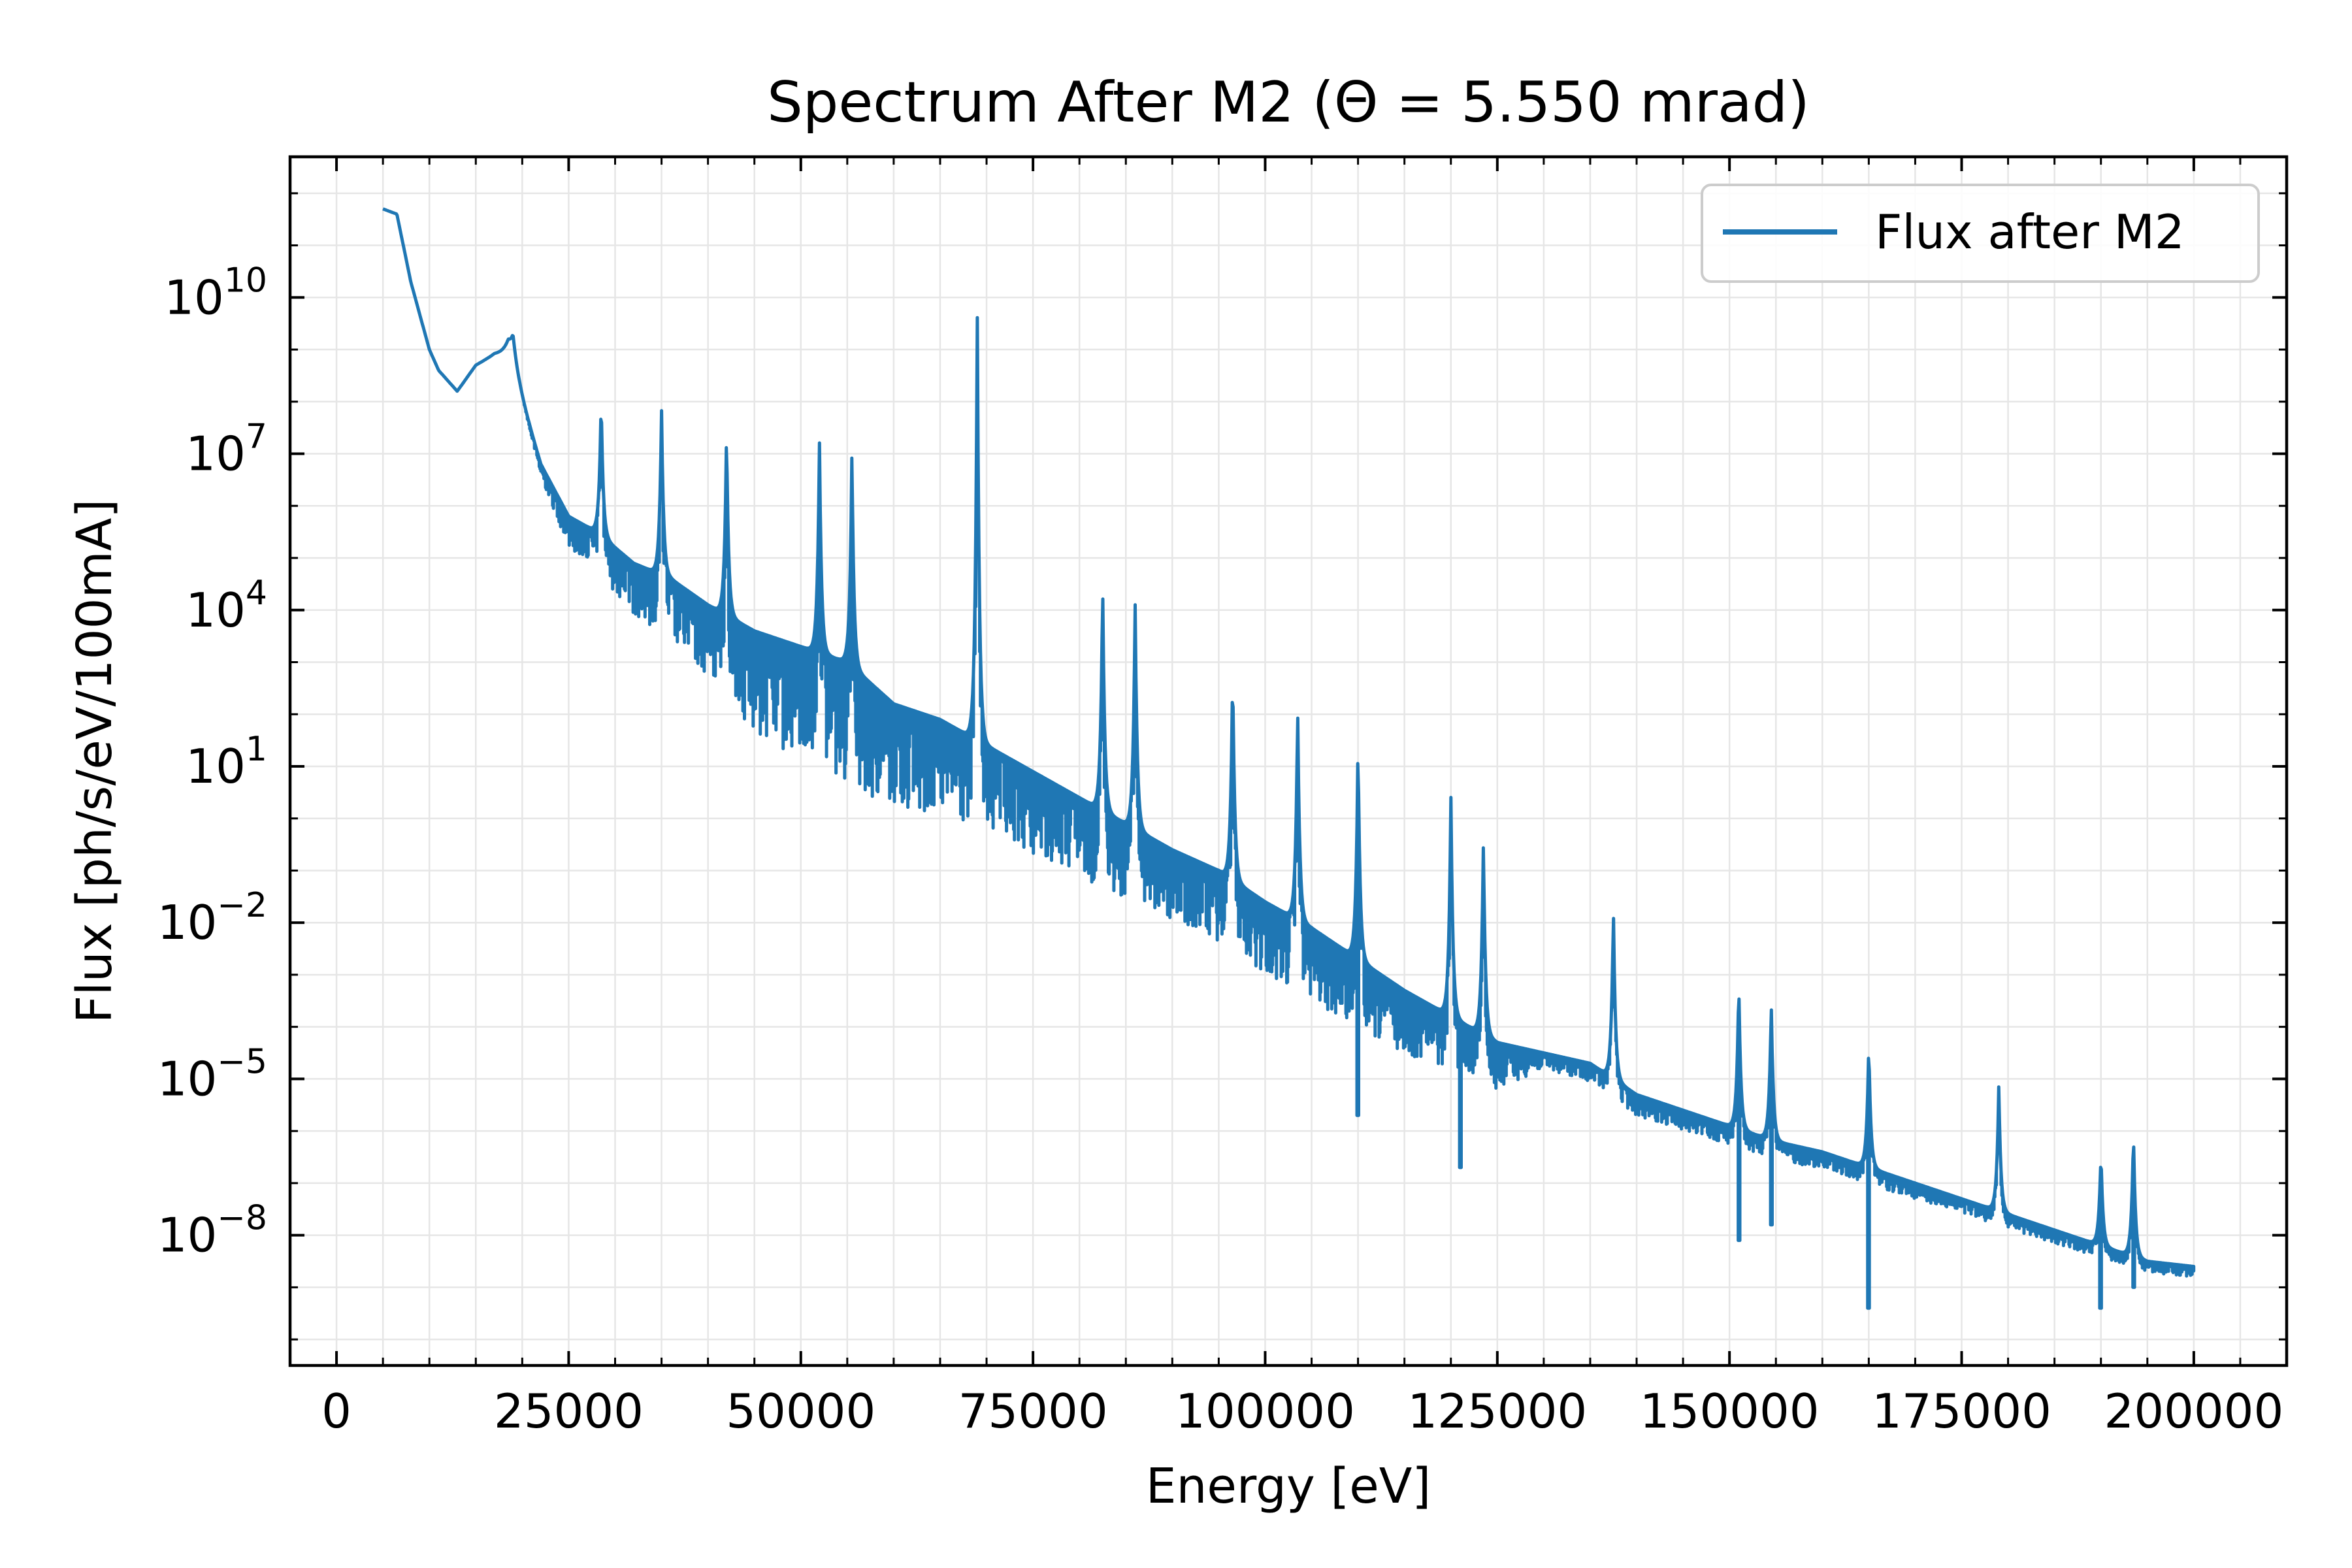 Image resolution: width=2352 pixels, height=1568 pixels. What do you see at coordinates (336, 1411) in the screenshot?
I see `x-tick-label: 0` at bounding box center [336, 1411].